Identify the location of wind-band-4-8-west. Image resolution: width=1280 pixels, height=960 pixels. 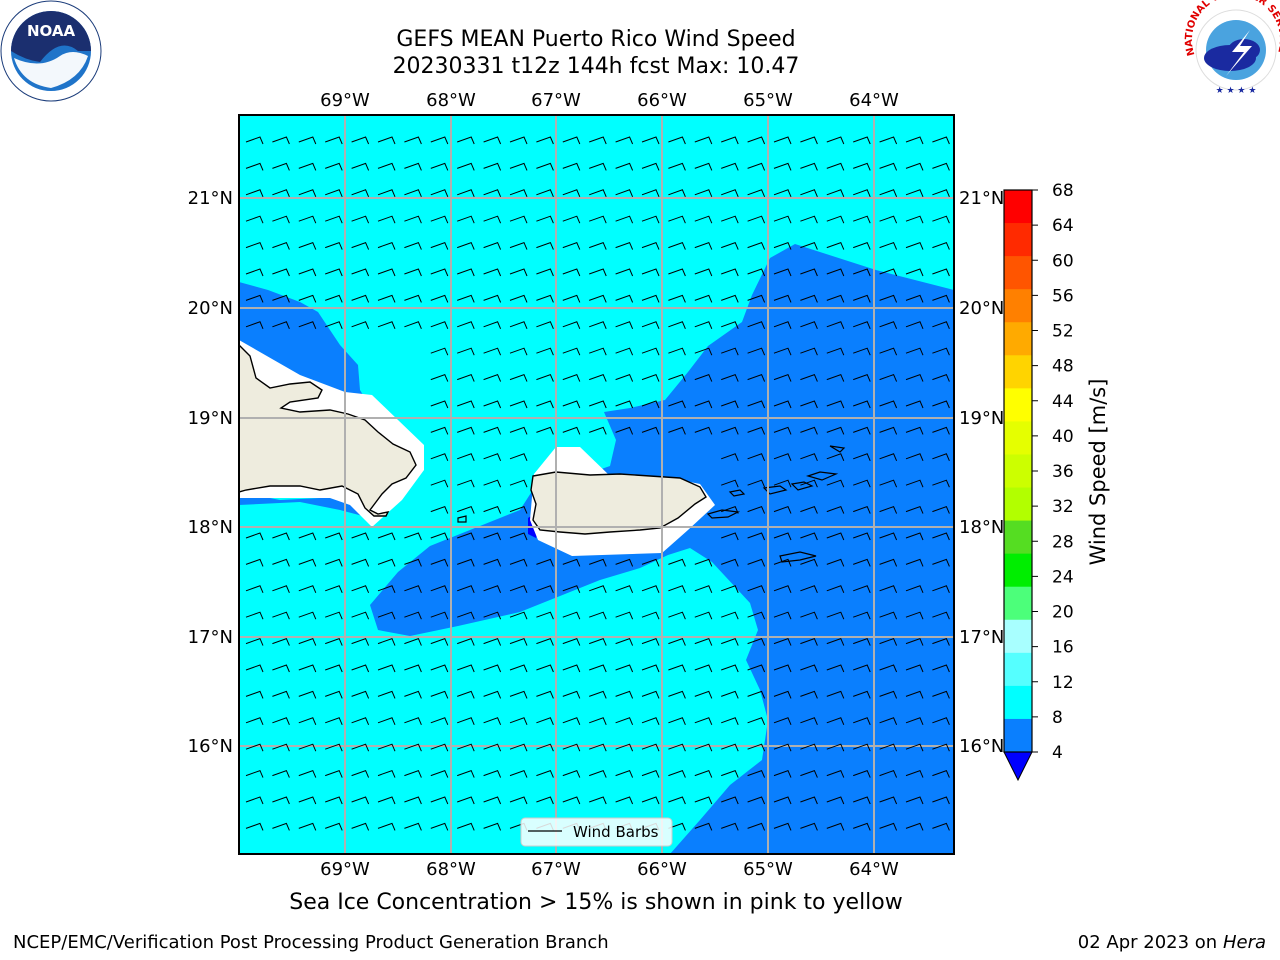
(308, 351).